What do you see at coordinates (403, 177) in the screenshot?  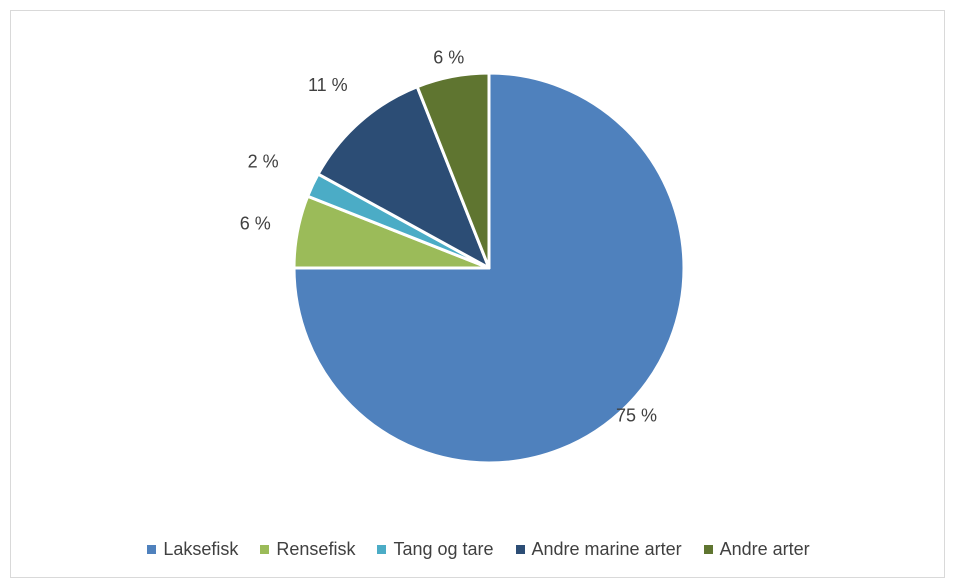 I see `pie-slice-andre-marine-arter` at bounding box center [403, 177].